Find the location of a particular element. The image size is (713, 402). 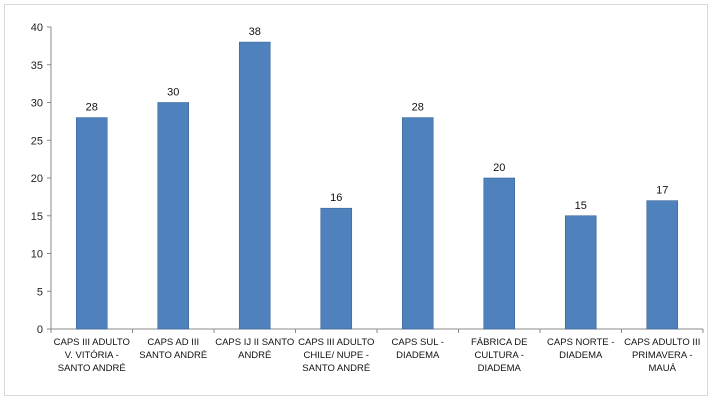

x-tick-label: CAPS III ADULTO CHILE/ NUPE - SANTO ANDRÉ is located at coordinates (336, 355).